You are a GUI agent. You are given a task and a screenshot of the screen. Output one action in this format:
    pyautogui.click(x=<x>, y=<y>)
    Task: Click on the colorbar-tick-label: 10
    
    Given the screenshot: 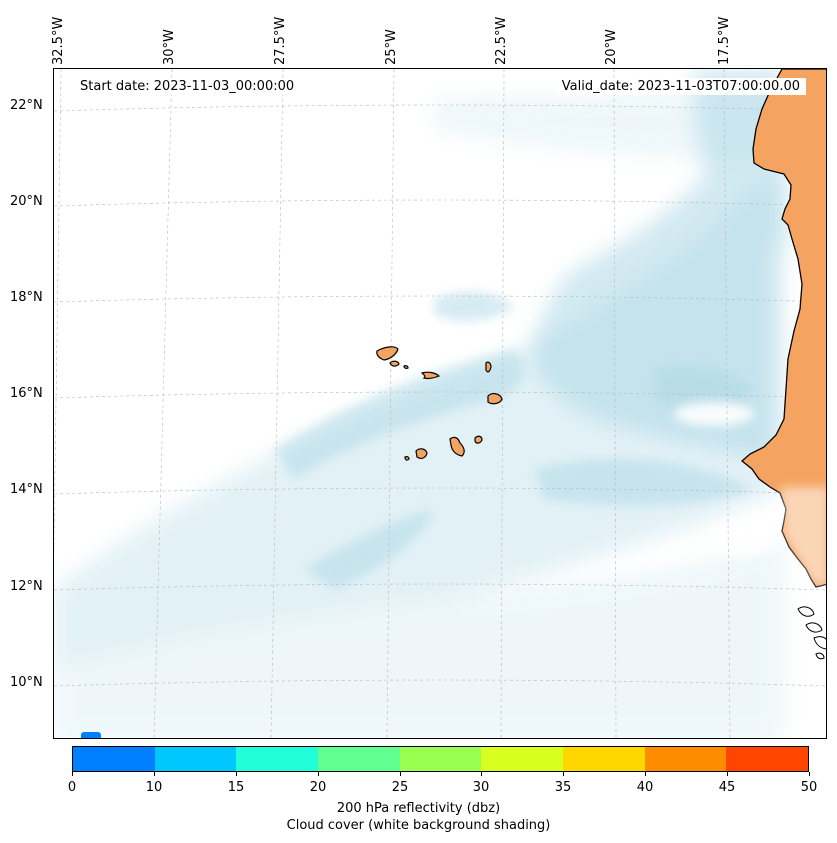 What is the action you would take?
    pyautogui.click(x=154, y=787)
    